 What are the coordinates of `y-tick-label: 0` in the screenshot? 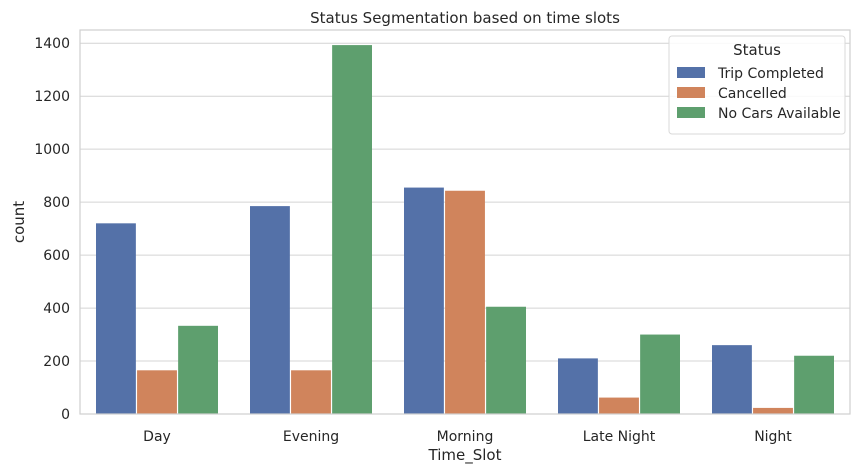 It's located at (65, 415).